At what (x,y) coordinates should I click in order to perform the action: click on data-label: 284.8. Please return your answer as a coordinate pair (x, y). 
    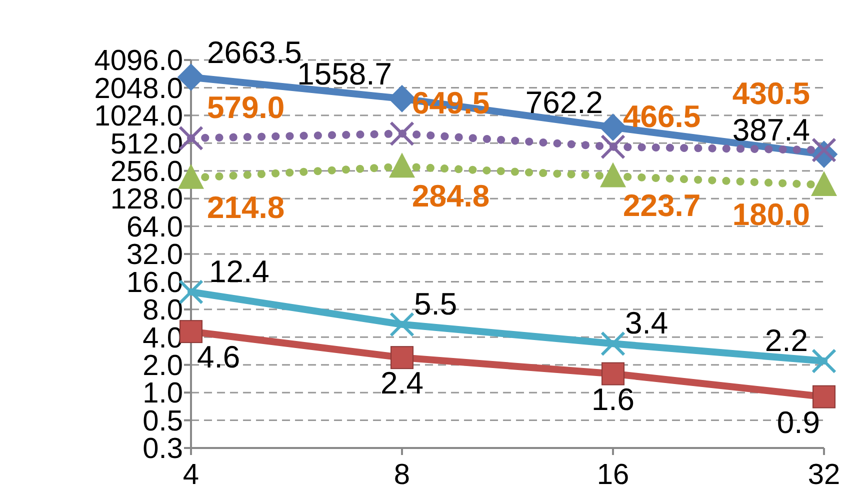
    Looking at the image, I should click on (451, 196).